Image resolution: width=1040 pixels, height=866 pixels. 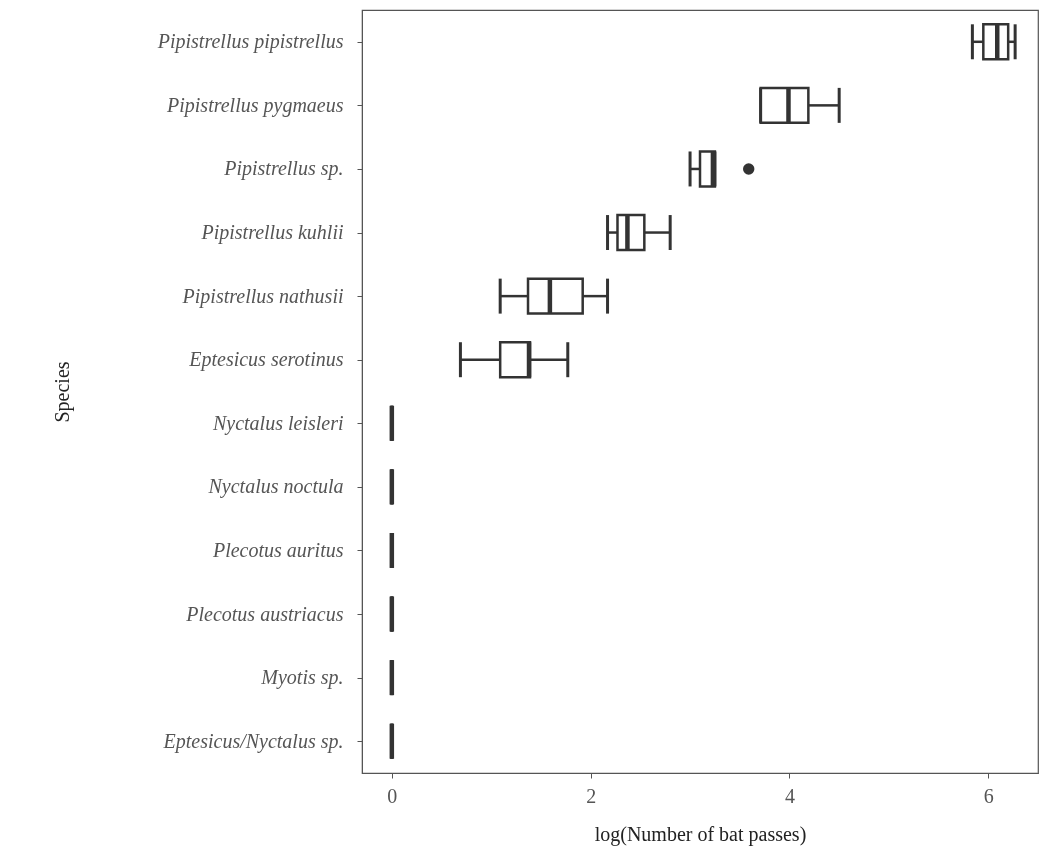 I want to click on y-tick-label: Pipistrellus nathusii, so click(x=262, y=296).